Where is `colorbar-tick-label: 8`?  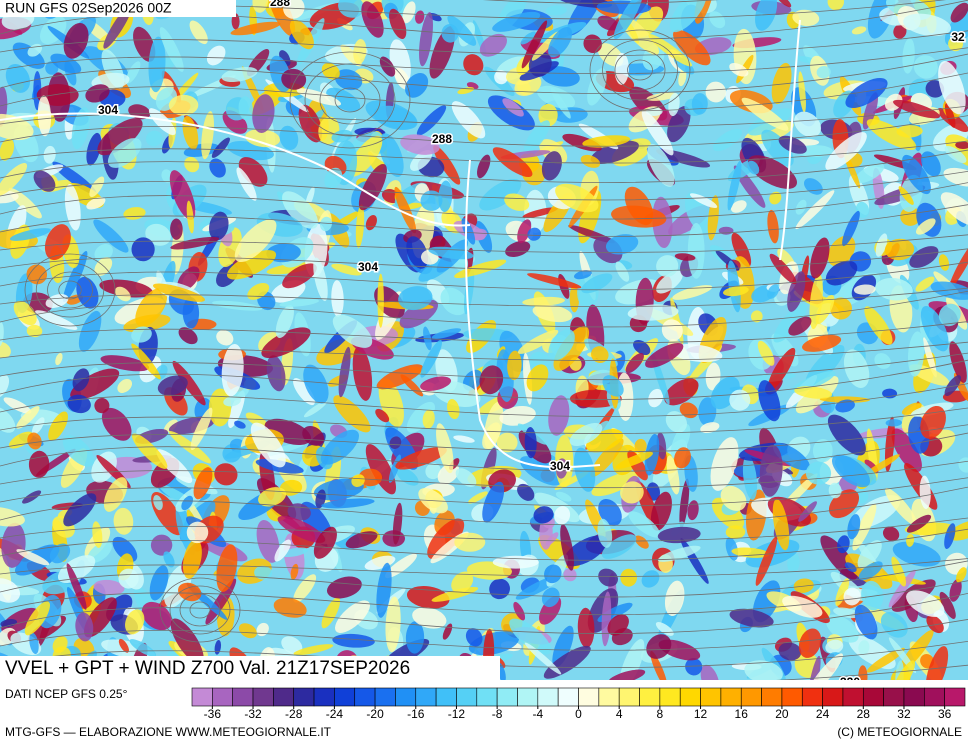 colorbar-tick-label: 8 is located at coordinates (660, 714).